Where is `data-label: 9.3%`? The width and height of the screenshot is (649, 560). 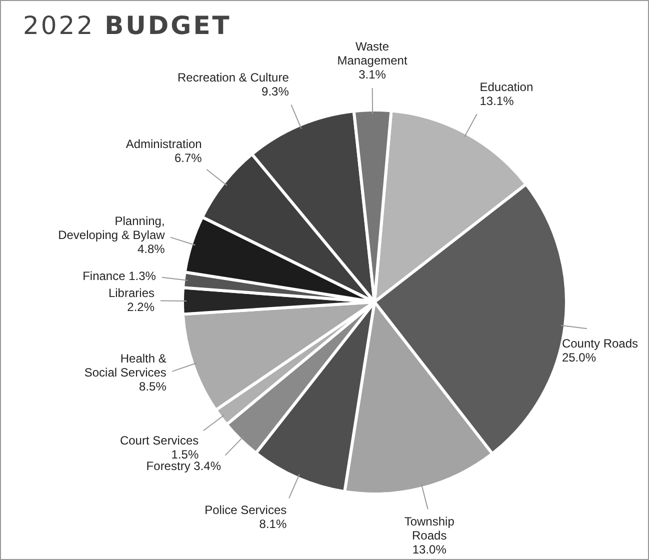 data-label: 9.3% is located at coordinates (276, 91).